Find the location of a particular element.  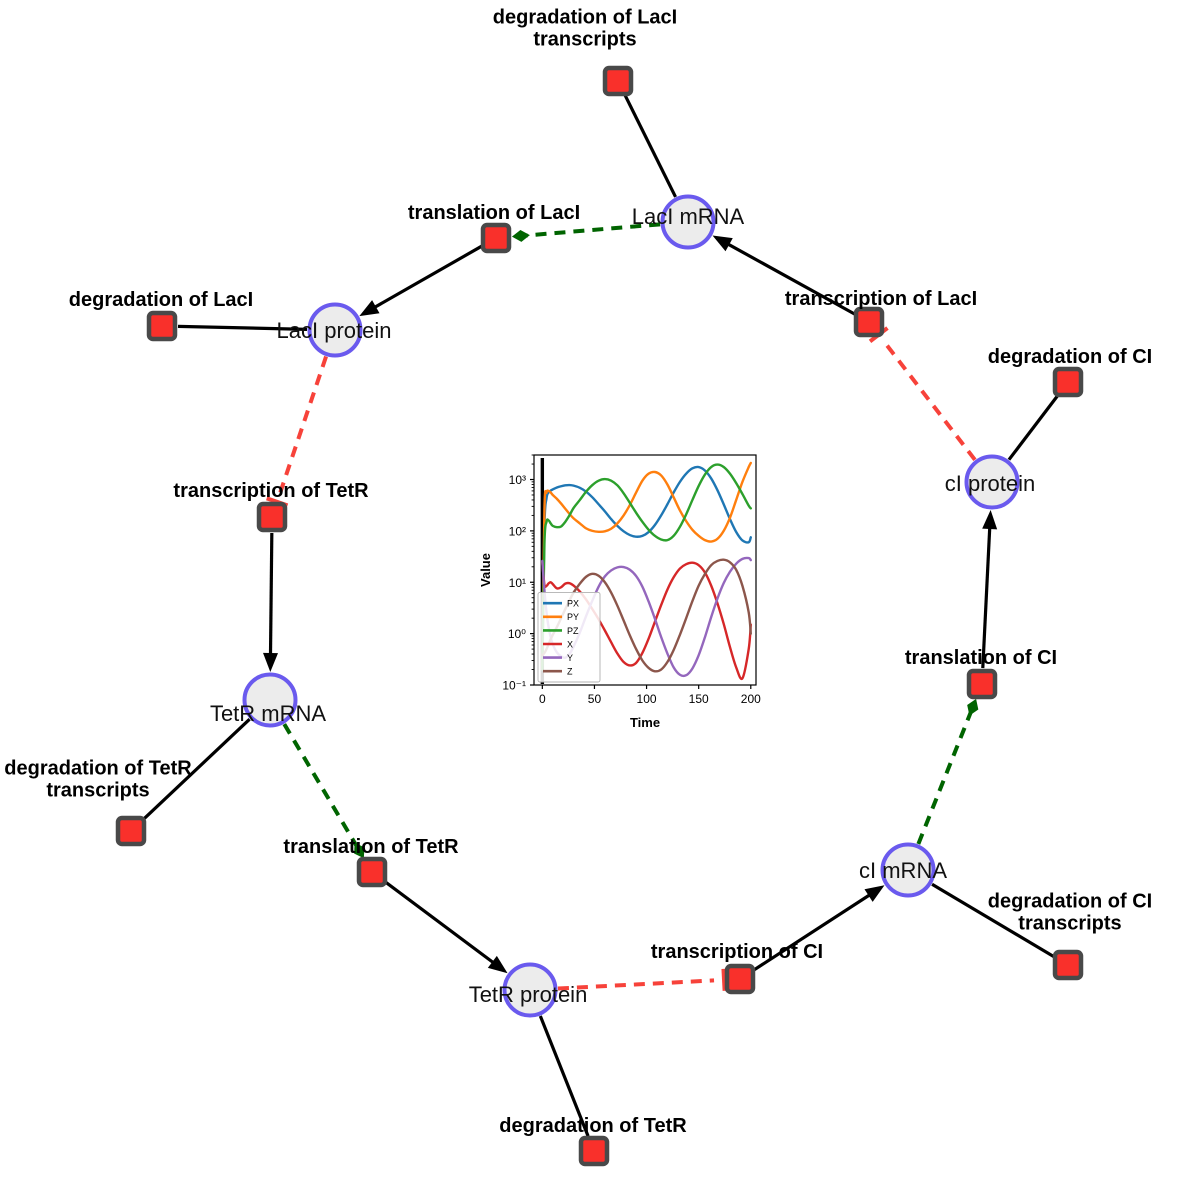

chart-legend-box is located at coordinates (569, 637).